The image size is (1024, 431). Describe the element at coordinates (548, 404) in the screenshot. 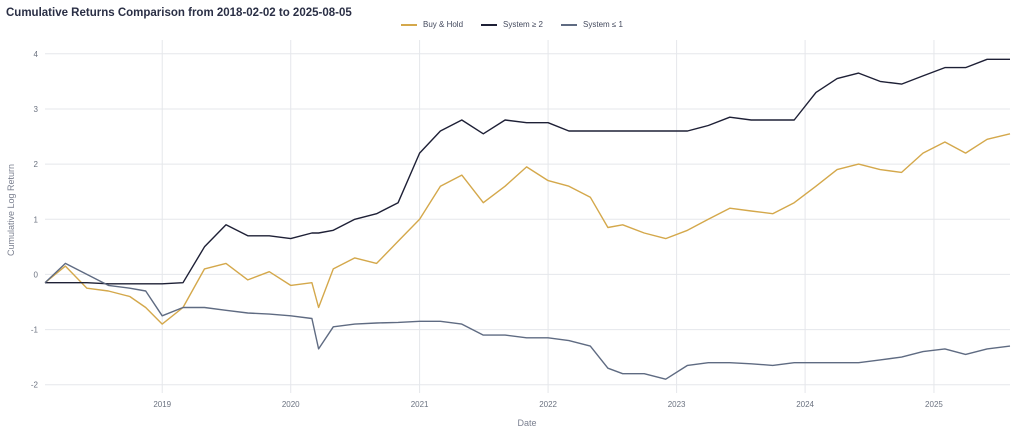

I see `x-tick-label: 2022` at that location.